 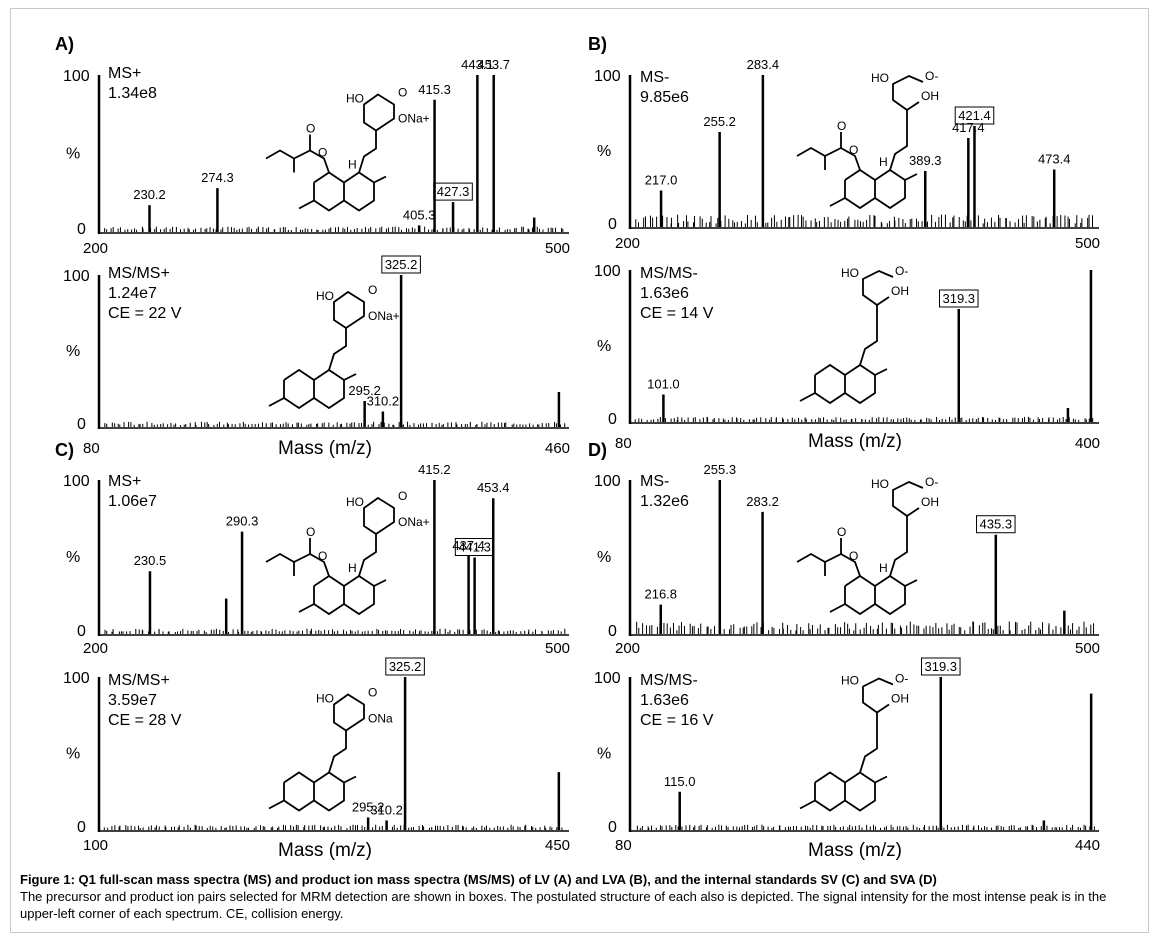 I want to click on collision-energy-label: CE = 16 V, so click(x=677, y=720).